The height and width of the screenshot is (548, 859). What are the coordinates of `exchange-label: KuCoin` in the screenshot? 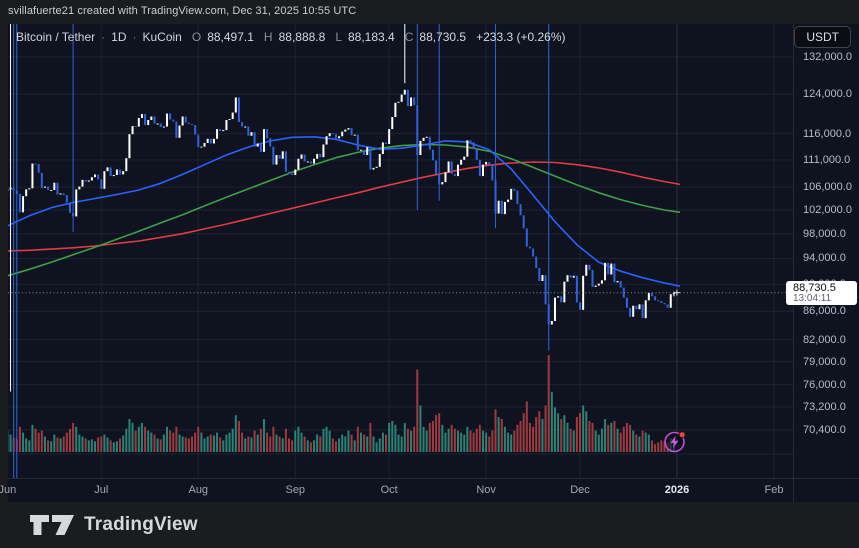 It's located at (162, 37).